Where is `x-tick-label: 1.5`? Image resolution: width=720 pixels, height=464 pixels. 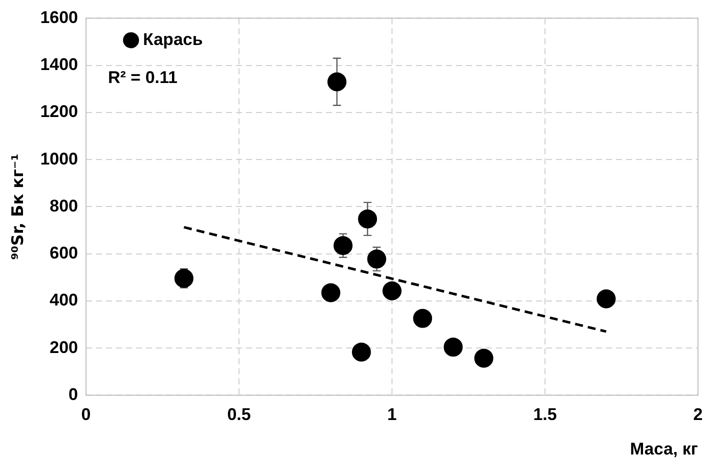 x-tick-label: 1.5 is located at coordinates (545, 414).